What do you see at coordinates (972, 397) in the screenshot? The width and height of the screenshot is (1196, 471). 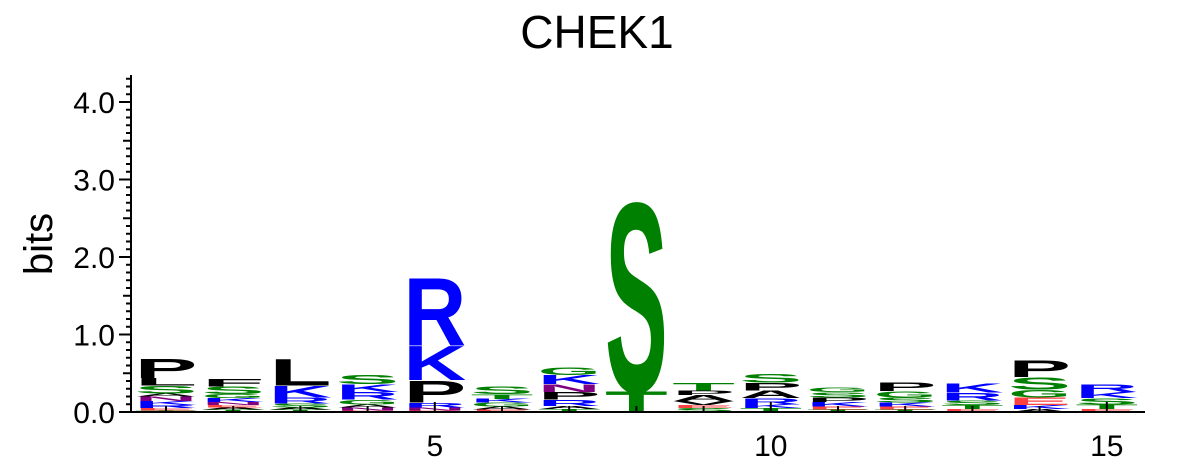 I see `logo-letter-r-pos13: R` at bounding box center [972, 397].